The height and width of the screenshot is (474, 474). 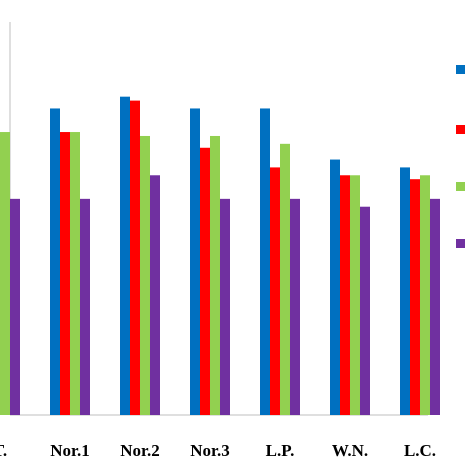 What do you see at coordinates (420, 450) in the screenshot?
I see `x-tick-label: L.C.` at bounding box center [420, 450].